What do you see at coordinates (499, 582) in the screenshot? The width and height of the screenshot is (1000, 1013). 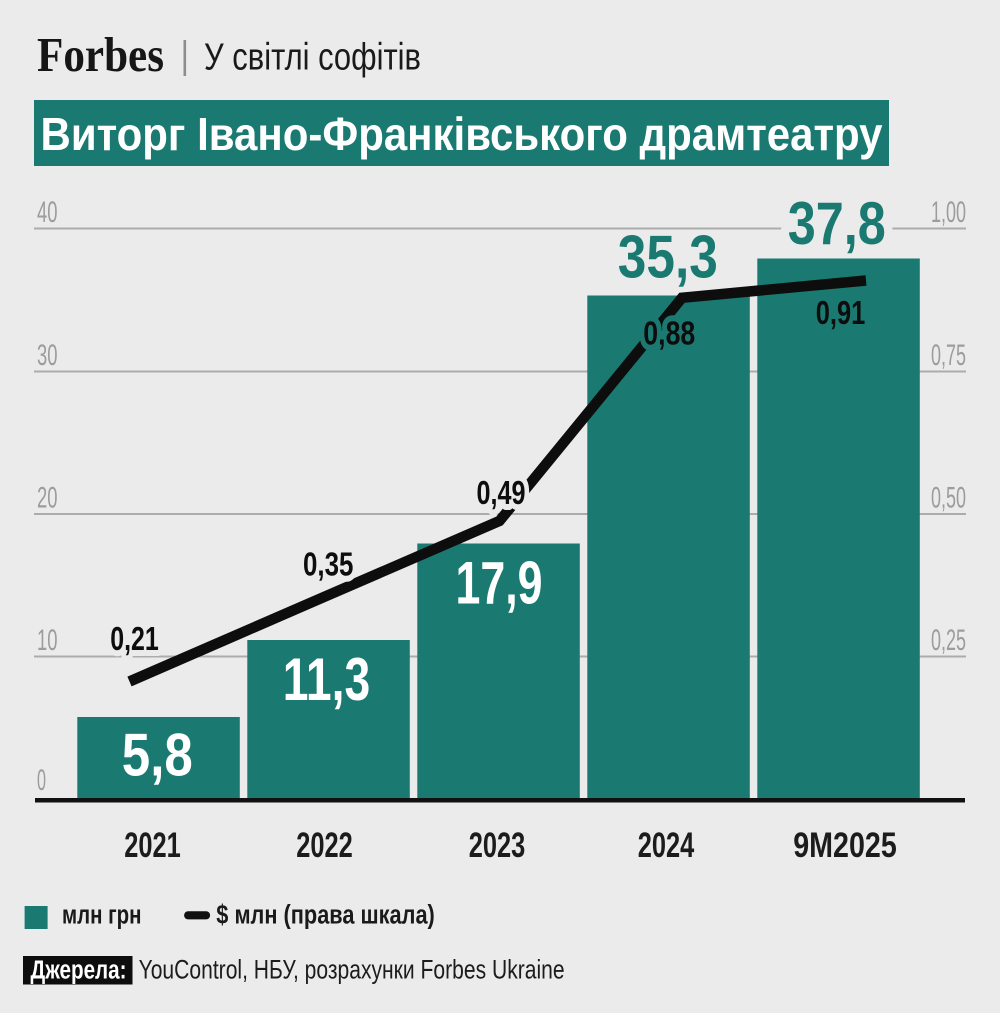 I see `svg-text: 17,9` at bounding box center [499, 582].